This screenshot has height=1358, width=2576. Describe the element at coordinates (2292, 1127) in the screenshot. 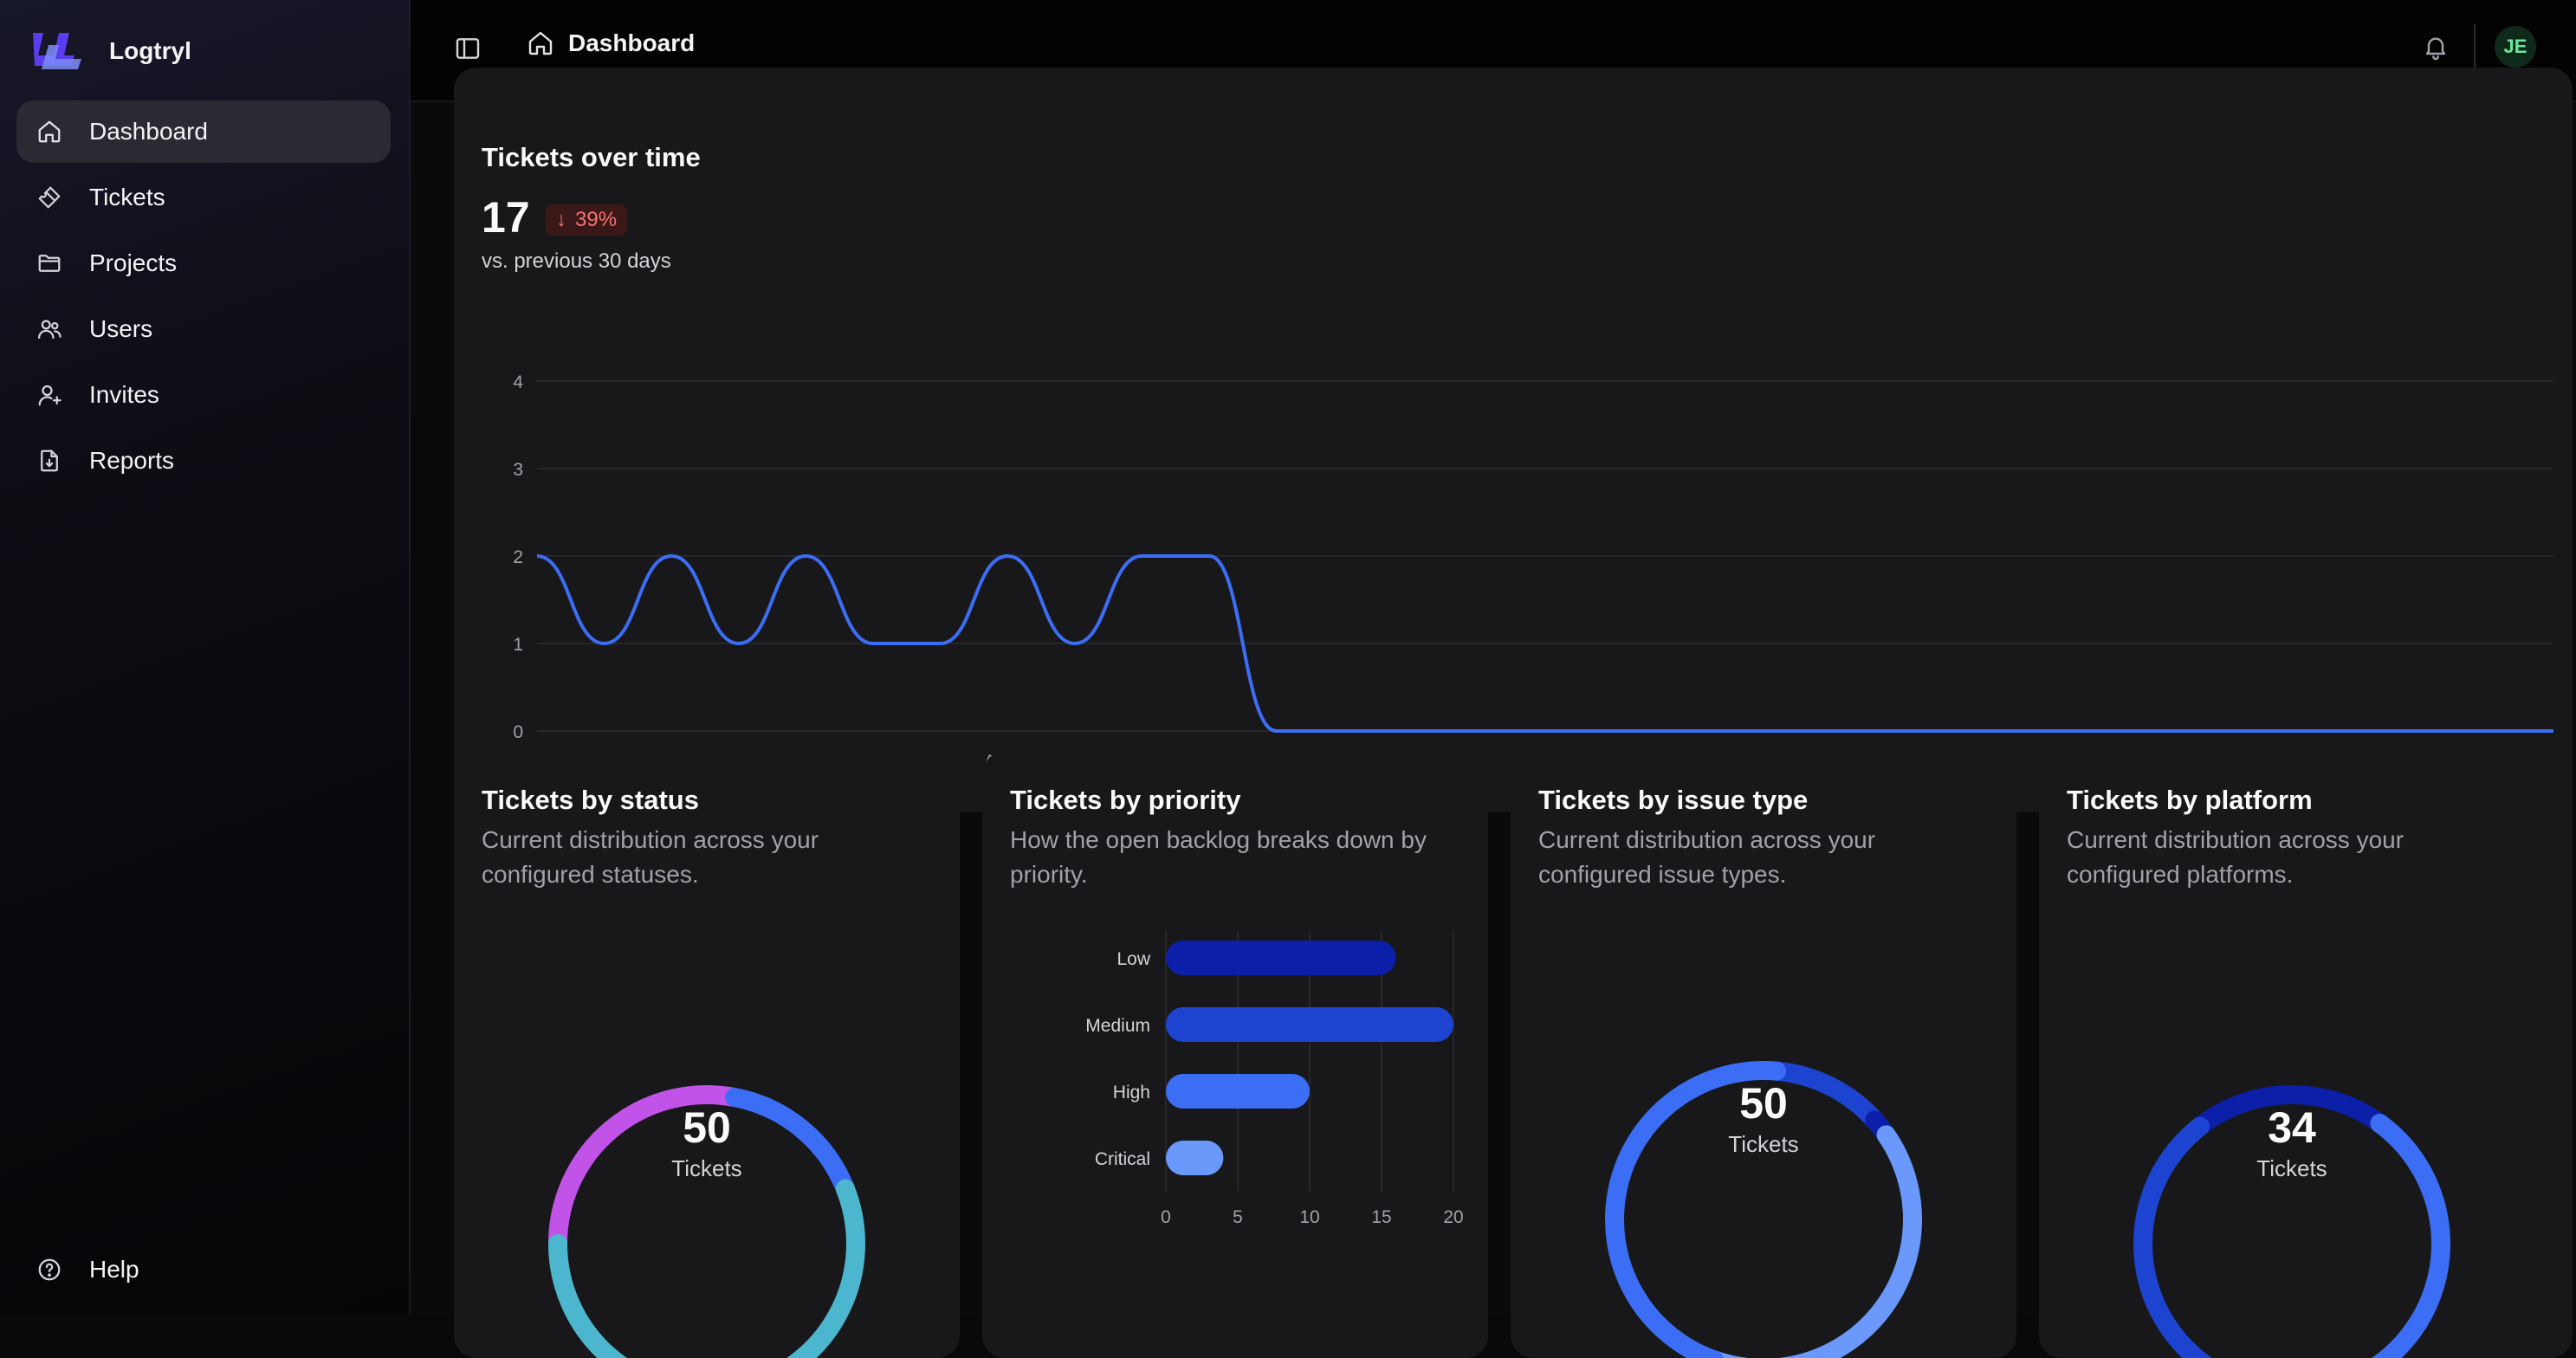

I see `donut-total: 34` at that location.